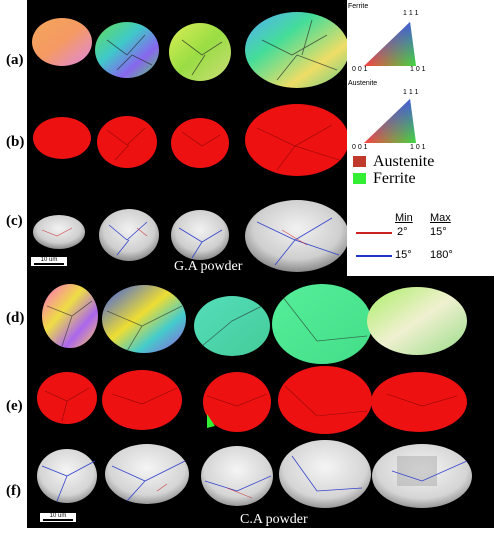  I want to click on ga-particle-4-ipf, so click(297, 50).